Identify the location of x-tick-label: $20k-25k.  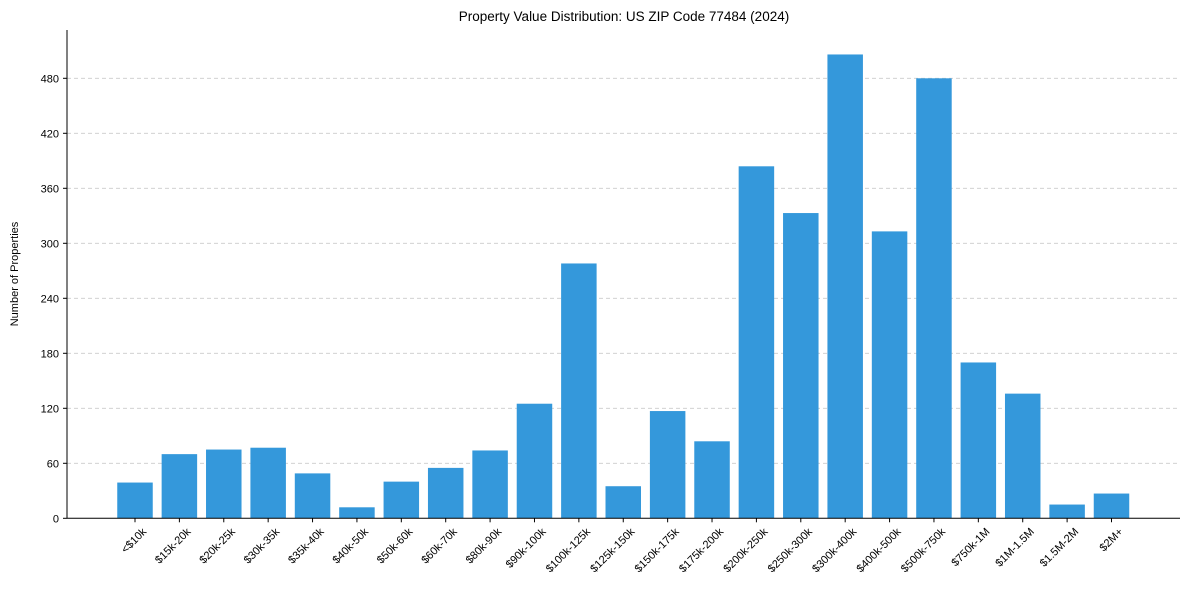
(217, 546).